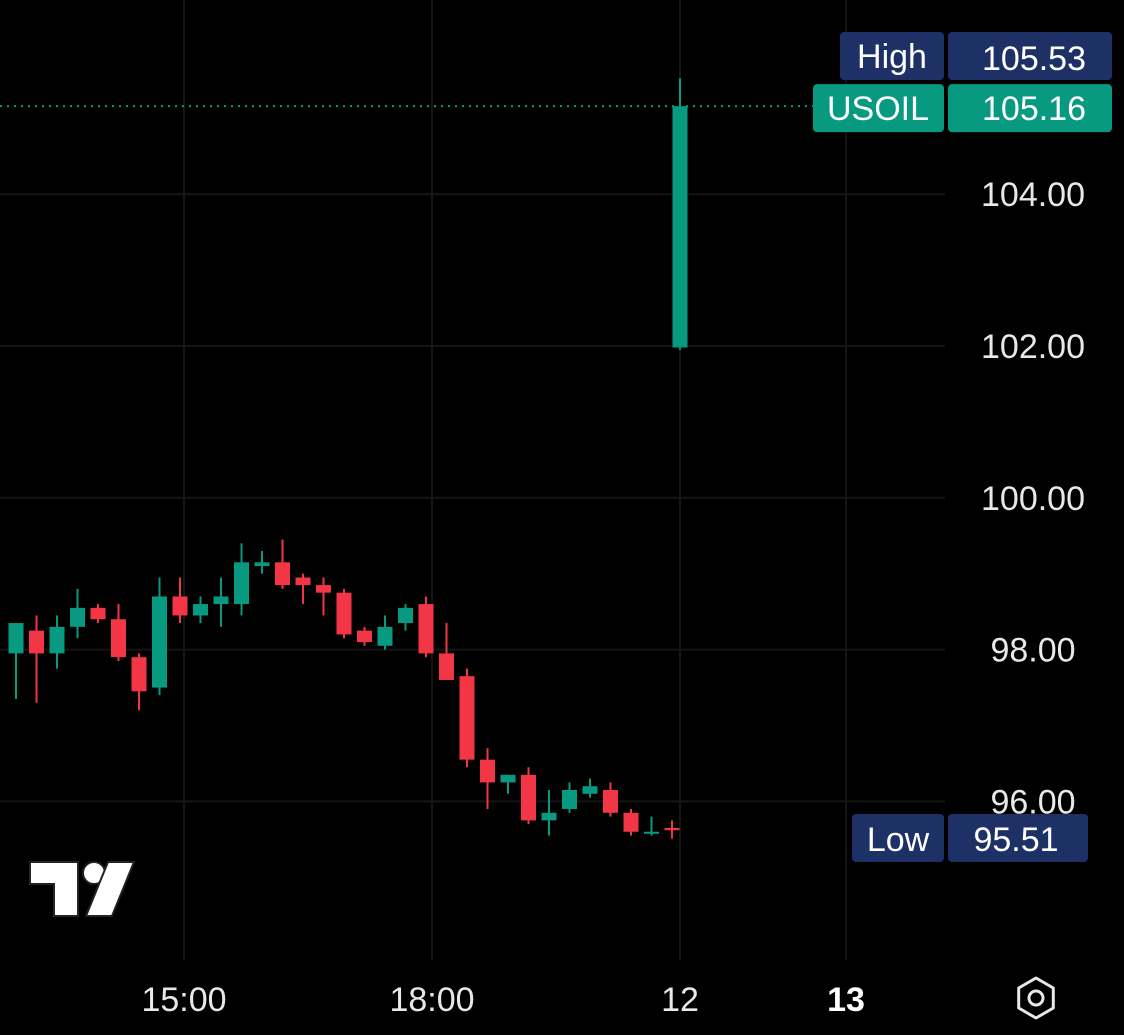 This screenshot has width=1124, height=1035. I want to click on high-tag-value-bg, so click(1030, 56).